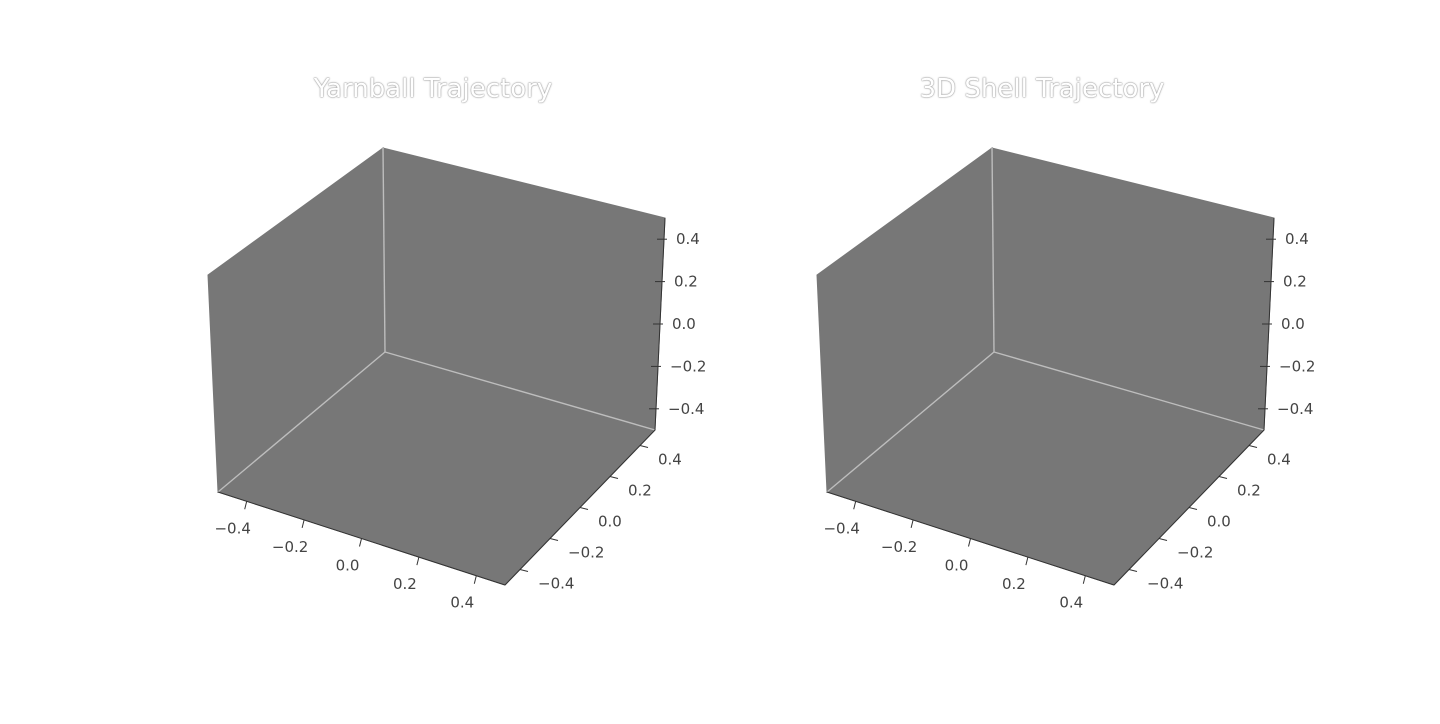 The image size is (1440, 724). Describe the element at coordinates (433, 89) in the screenshot. I see `chart-title: Yarnball Trajectory` at that location.